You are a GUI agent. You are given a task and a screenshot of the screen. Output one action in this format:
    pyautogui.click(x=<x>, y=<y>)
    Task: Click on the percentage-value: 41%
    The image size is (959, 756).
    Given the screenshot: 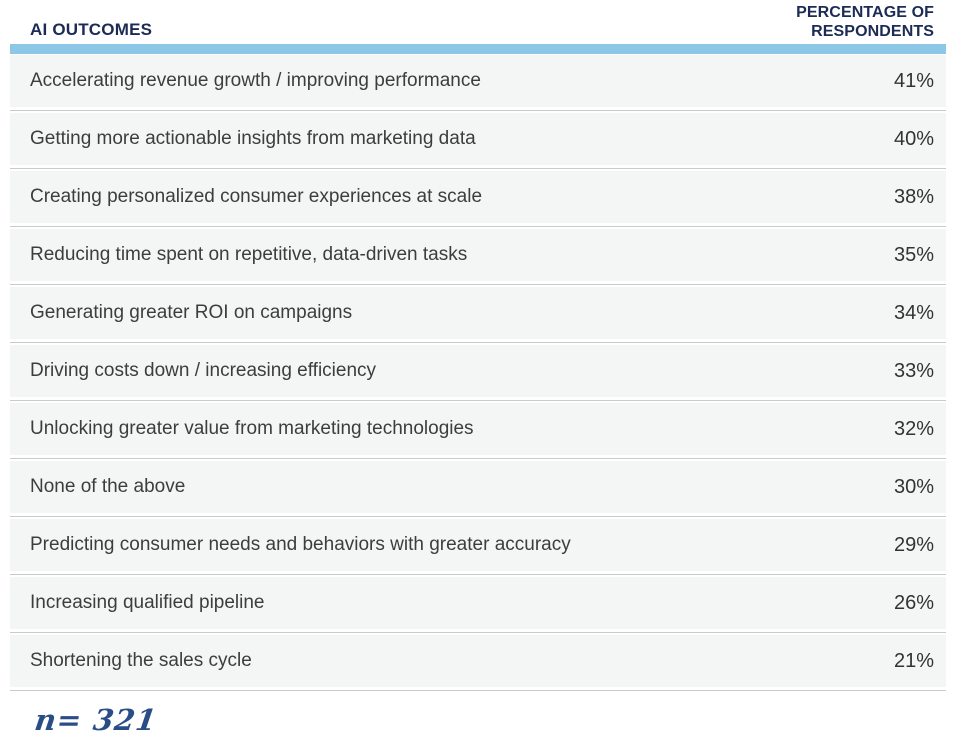 What is the action you would take?
    pyautogui.click(x=913, y=80)
    